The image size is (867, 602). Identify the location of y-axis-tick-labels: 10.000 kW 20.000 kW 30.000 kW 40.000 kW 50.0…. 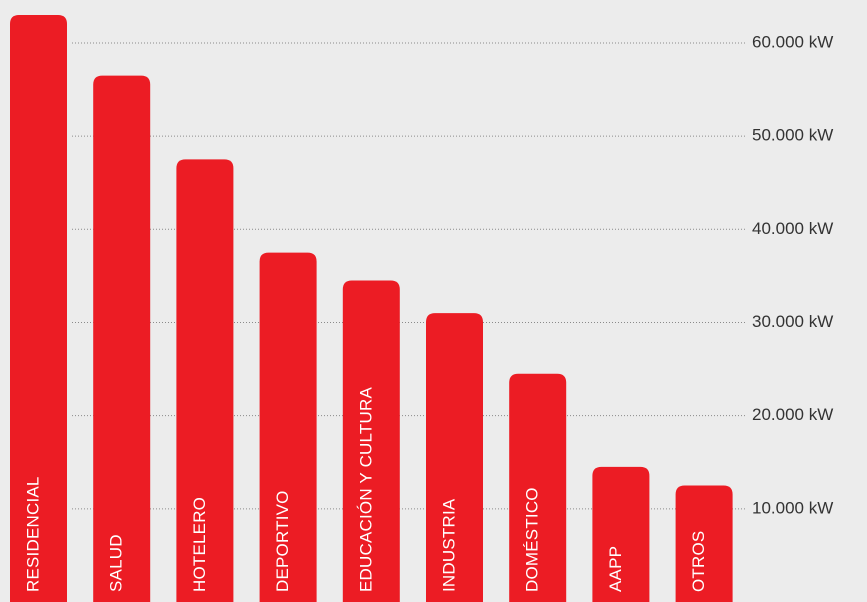
(792, 274).